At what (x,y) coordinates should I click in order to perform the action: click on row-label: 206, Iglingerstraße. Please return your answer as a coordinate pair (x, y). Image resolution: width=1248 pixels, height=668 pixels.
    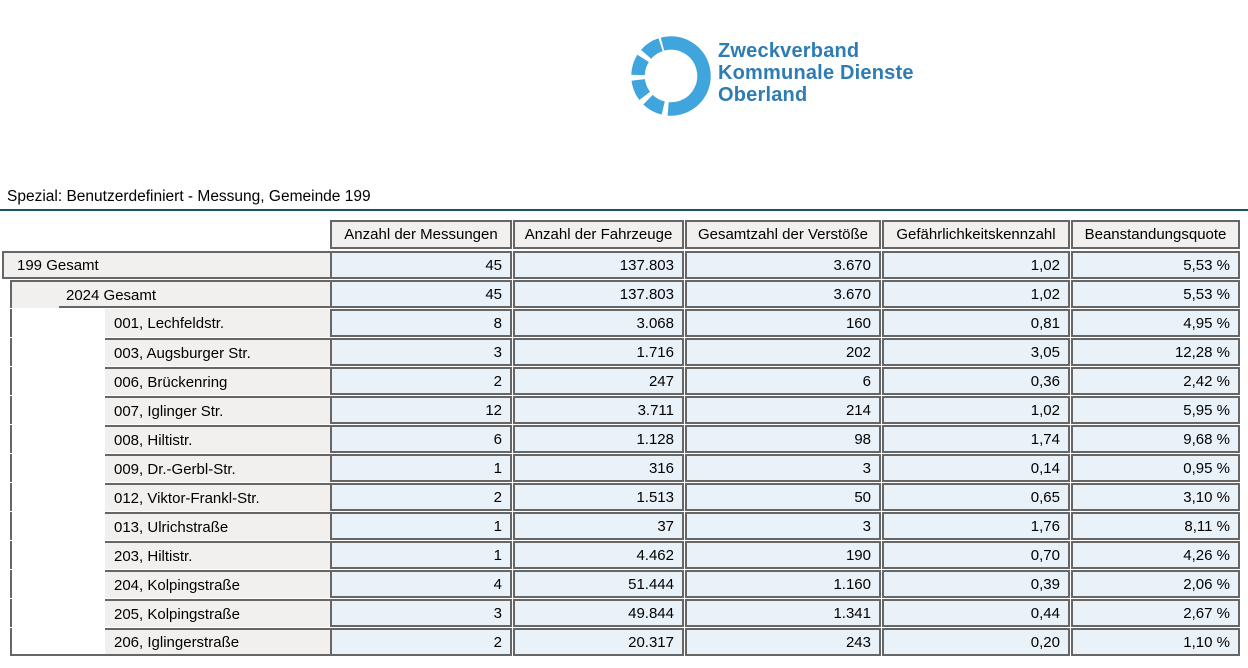
    Looking at the image, I should click on (170, 642).